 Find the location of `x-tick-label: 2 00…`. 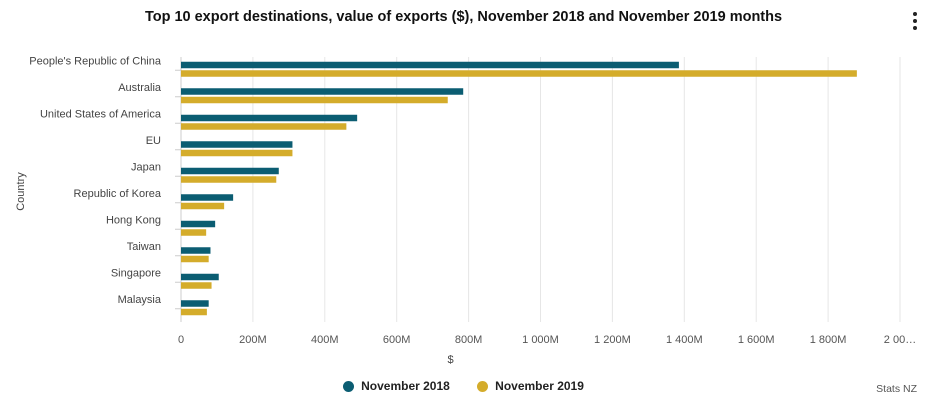

x-tick-label: 2 00… is located at coordinates (900, 340).